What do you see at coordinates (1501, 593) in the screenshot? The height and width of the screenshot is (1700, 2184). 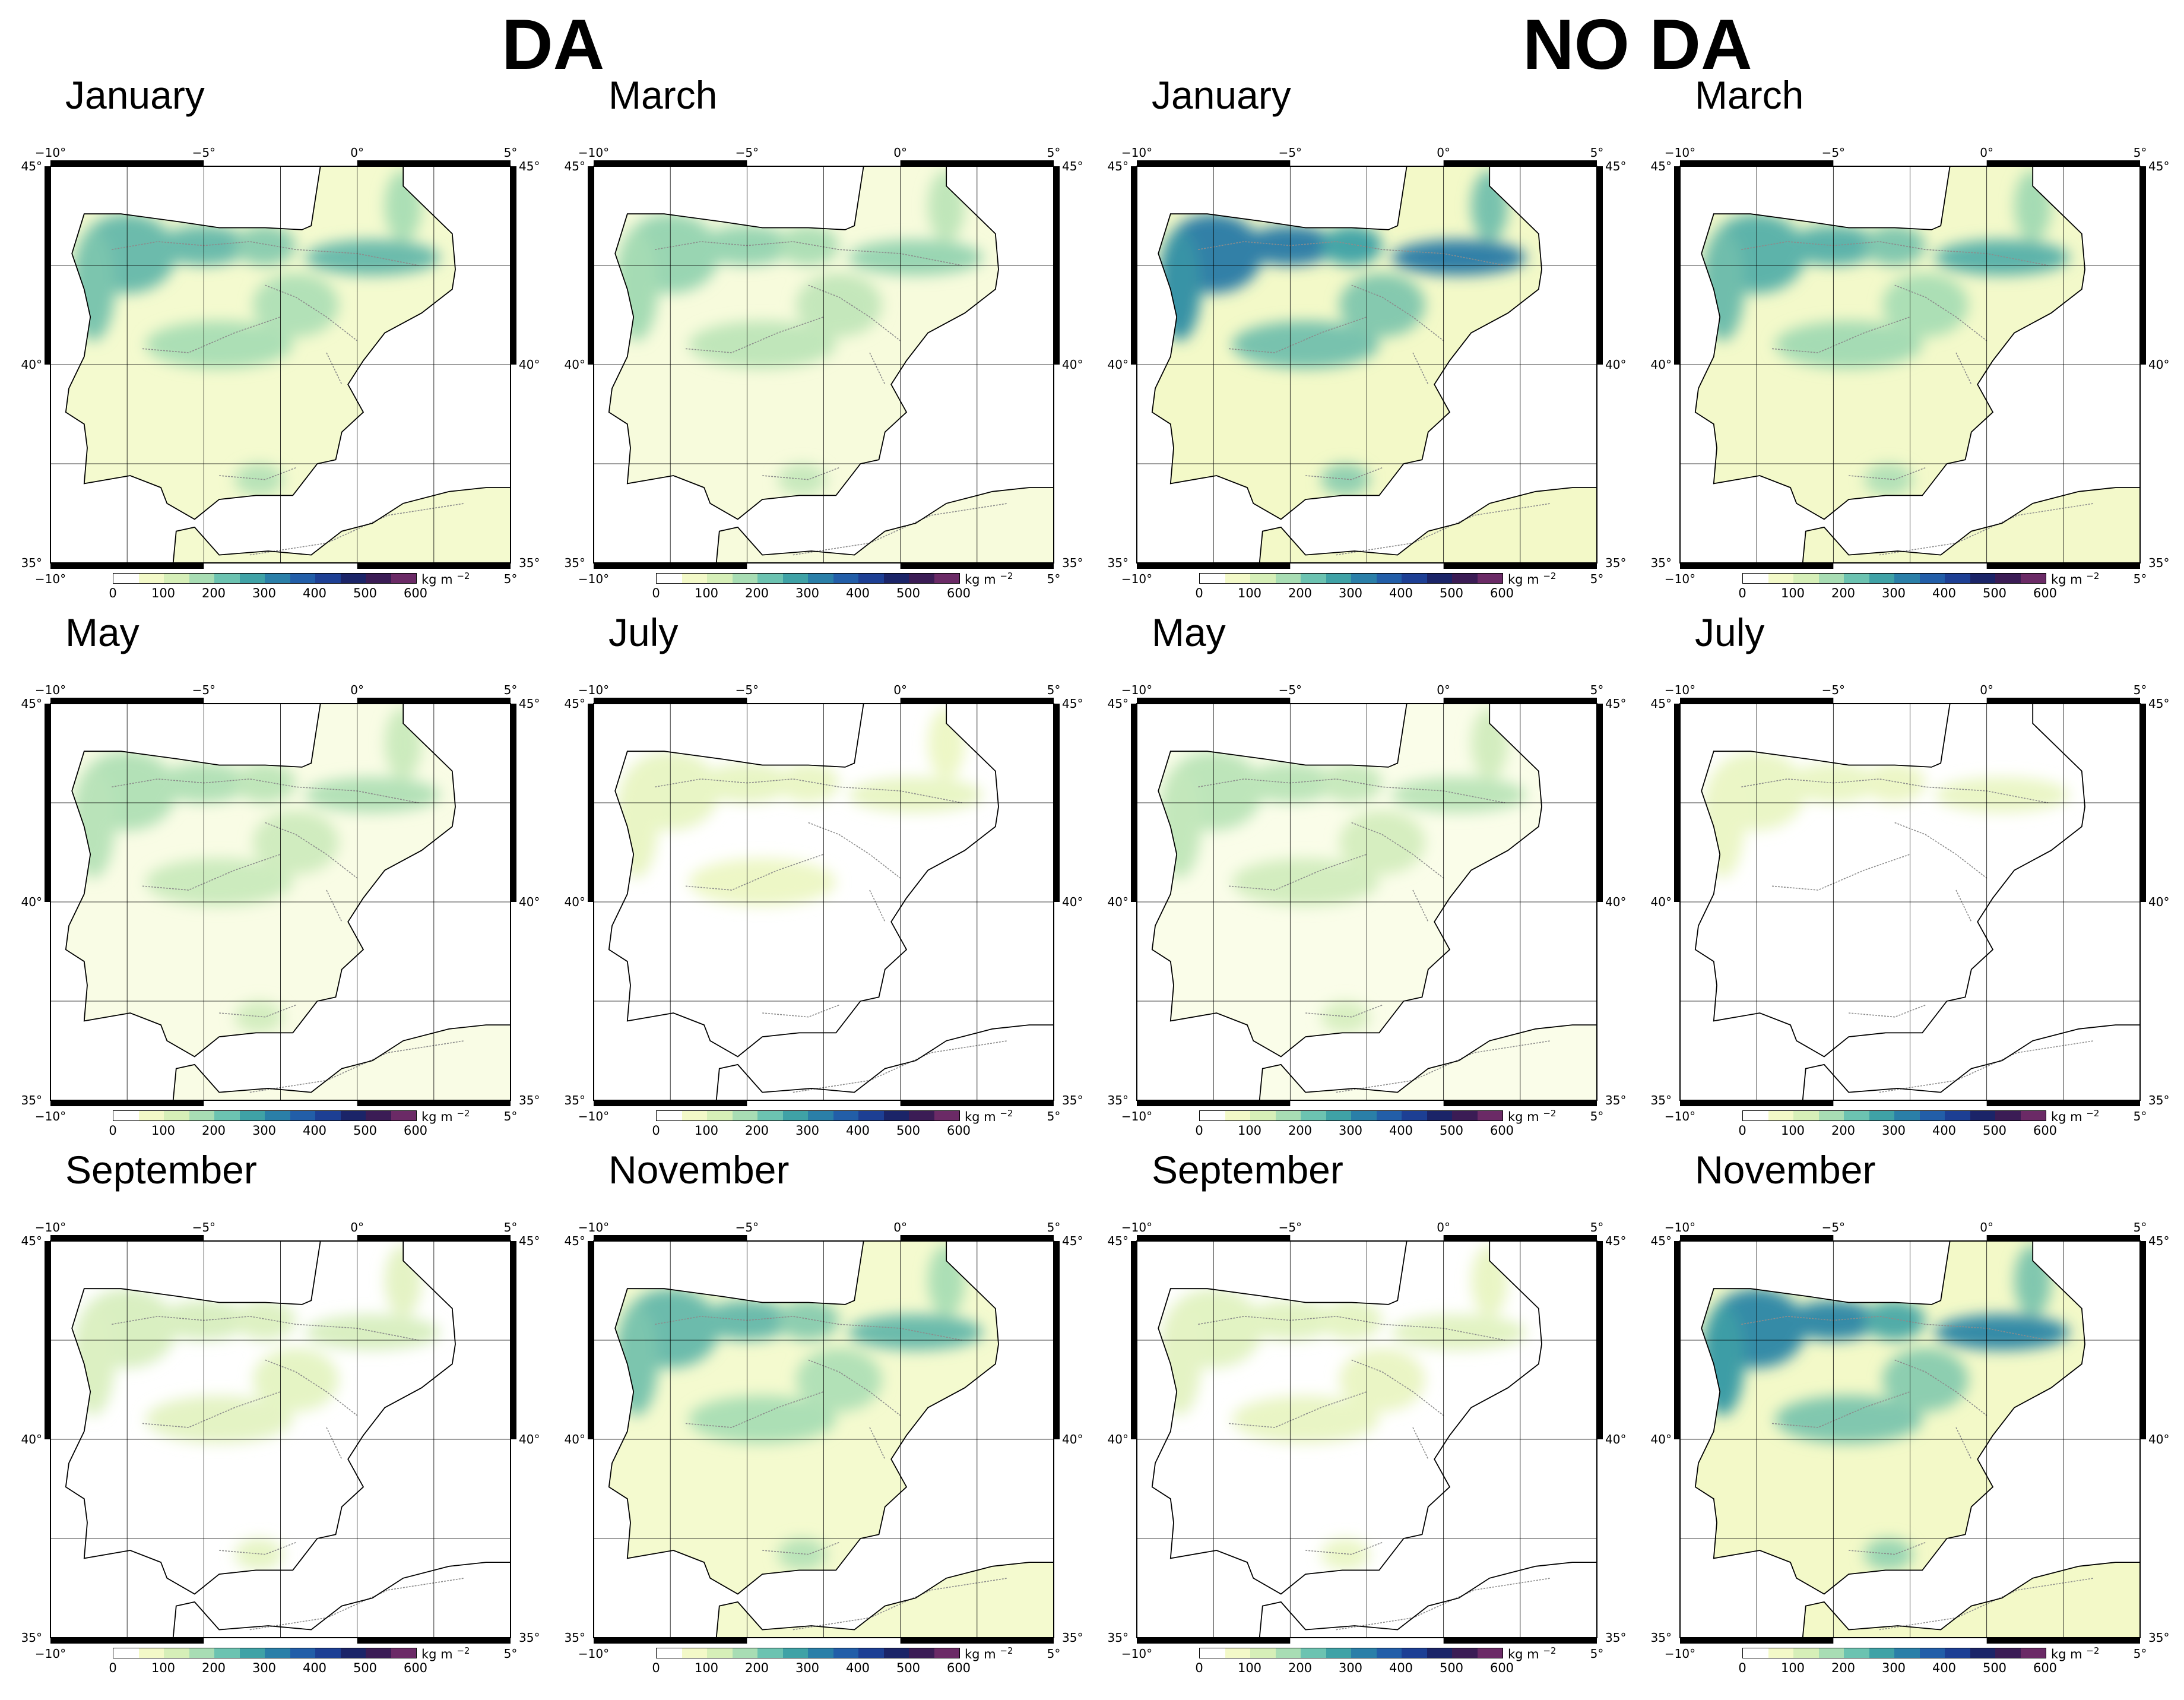 I see `colorbar-tick-label: 600` at bounding box center [1501, 593].